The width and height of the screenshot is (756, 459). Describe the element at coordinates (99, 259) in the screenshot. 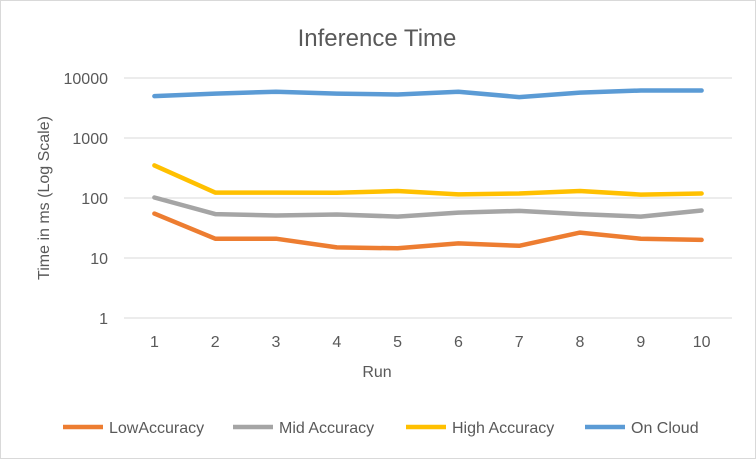

I see `y-tick-label: 10` at that location.